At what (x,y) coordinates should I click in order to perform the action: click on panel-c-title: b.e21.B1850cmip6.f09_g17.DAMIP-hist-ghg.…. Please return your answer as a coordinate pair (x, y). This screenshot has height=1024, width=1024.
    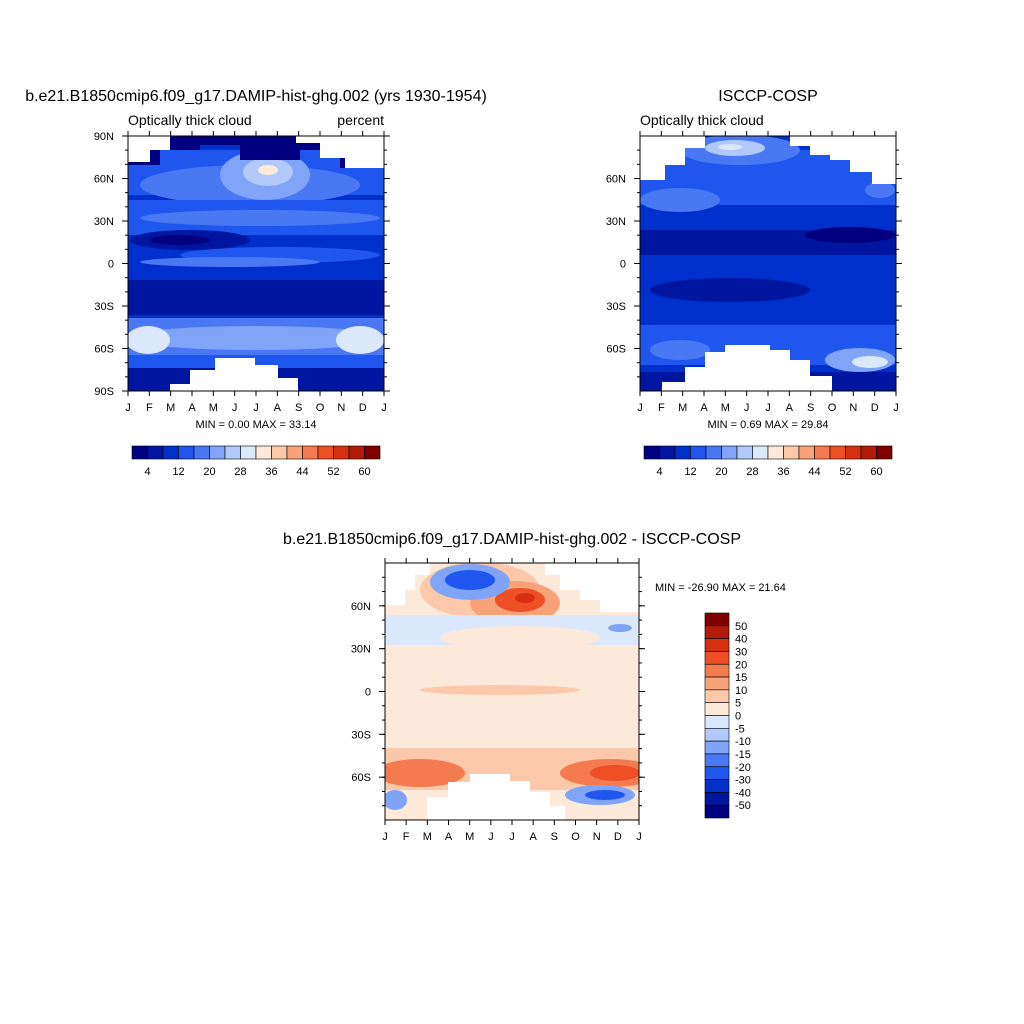
    Looking at the image, I should click on (512, 539).